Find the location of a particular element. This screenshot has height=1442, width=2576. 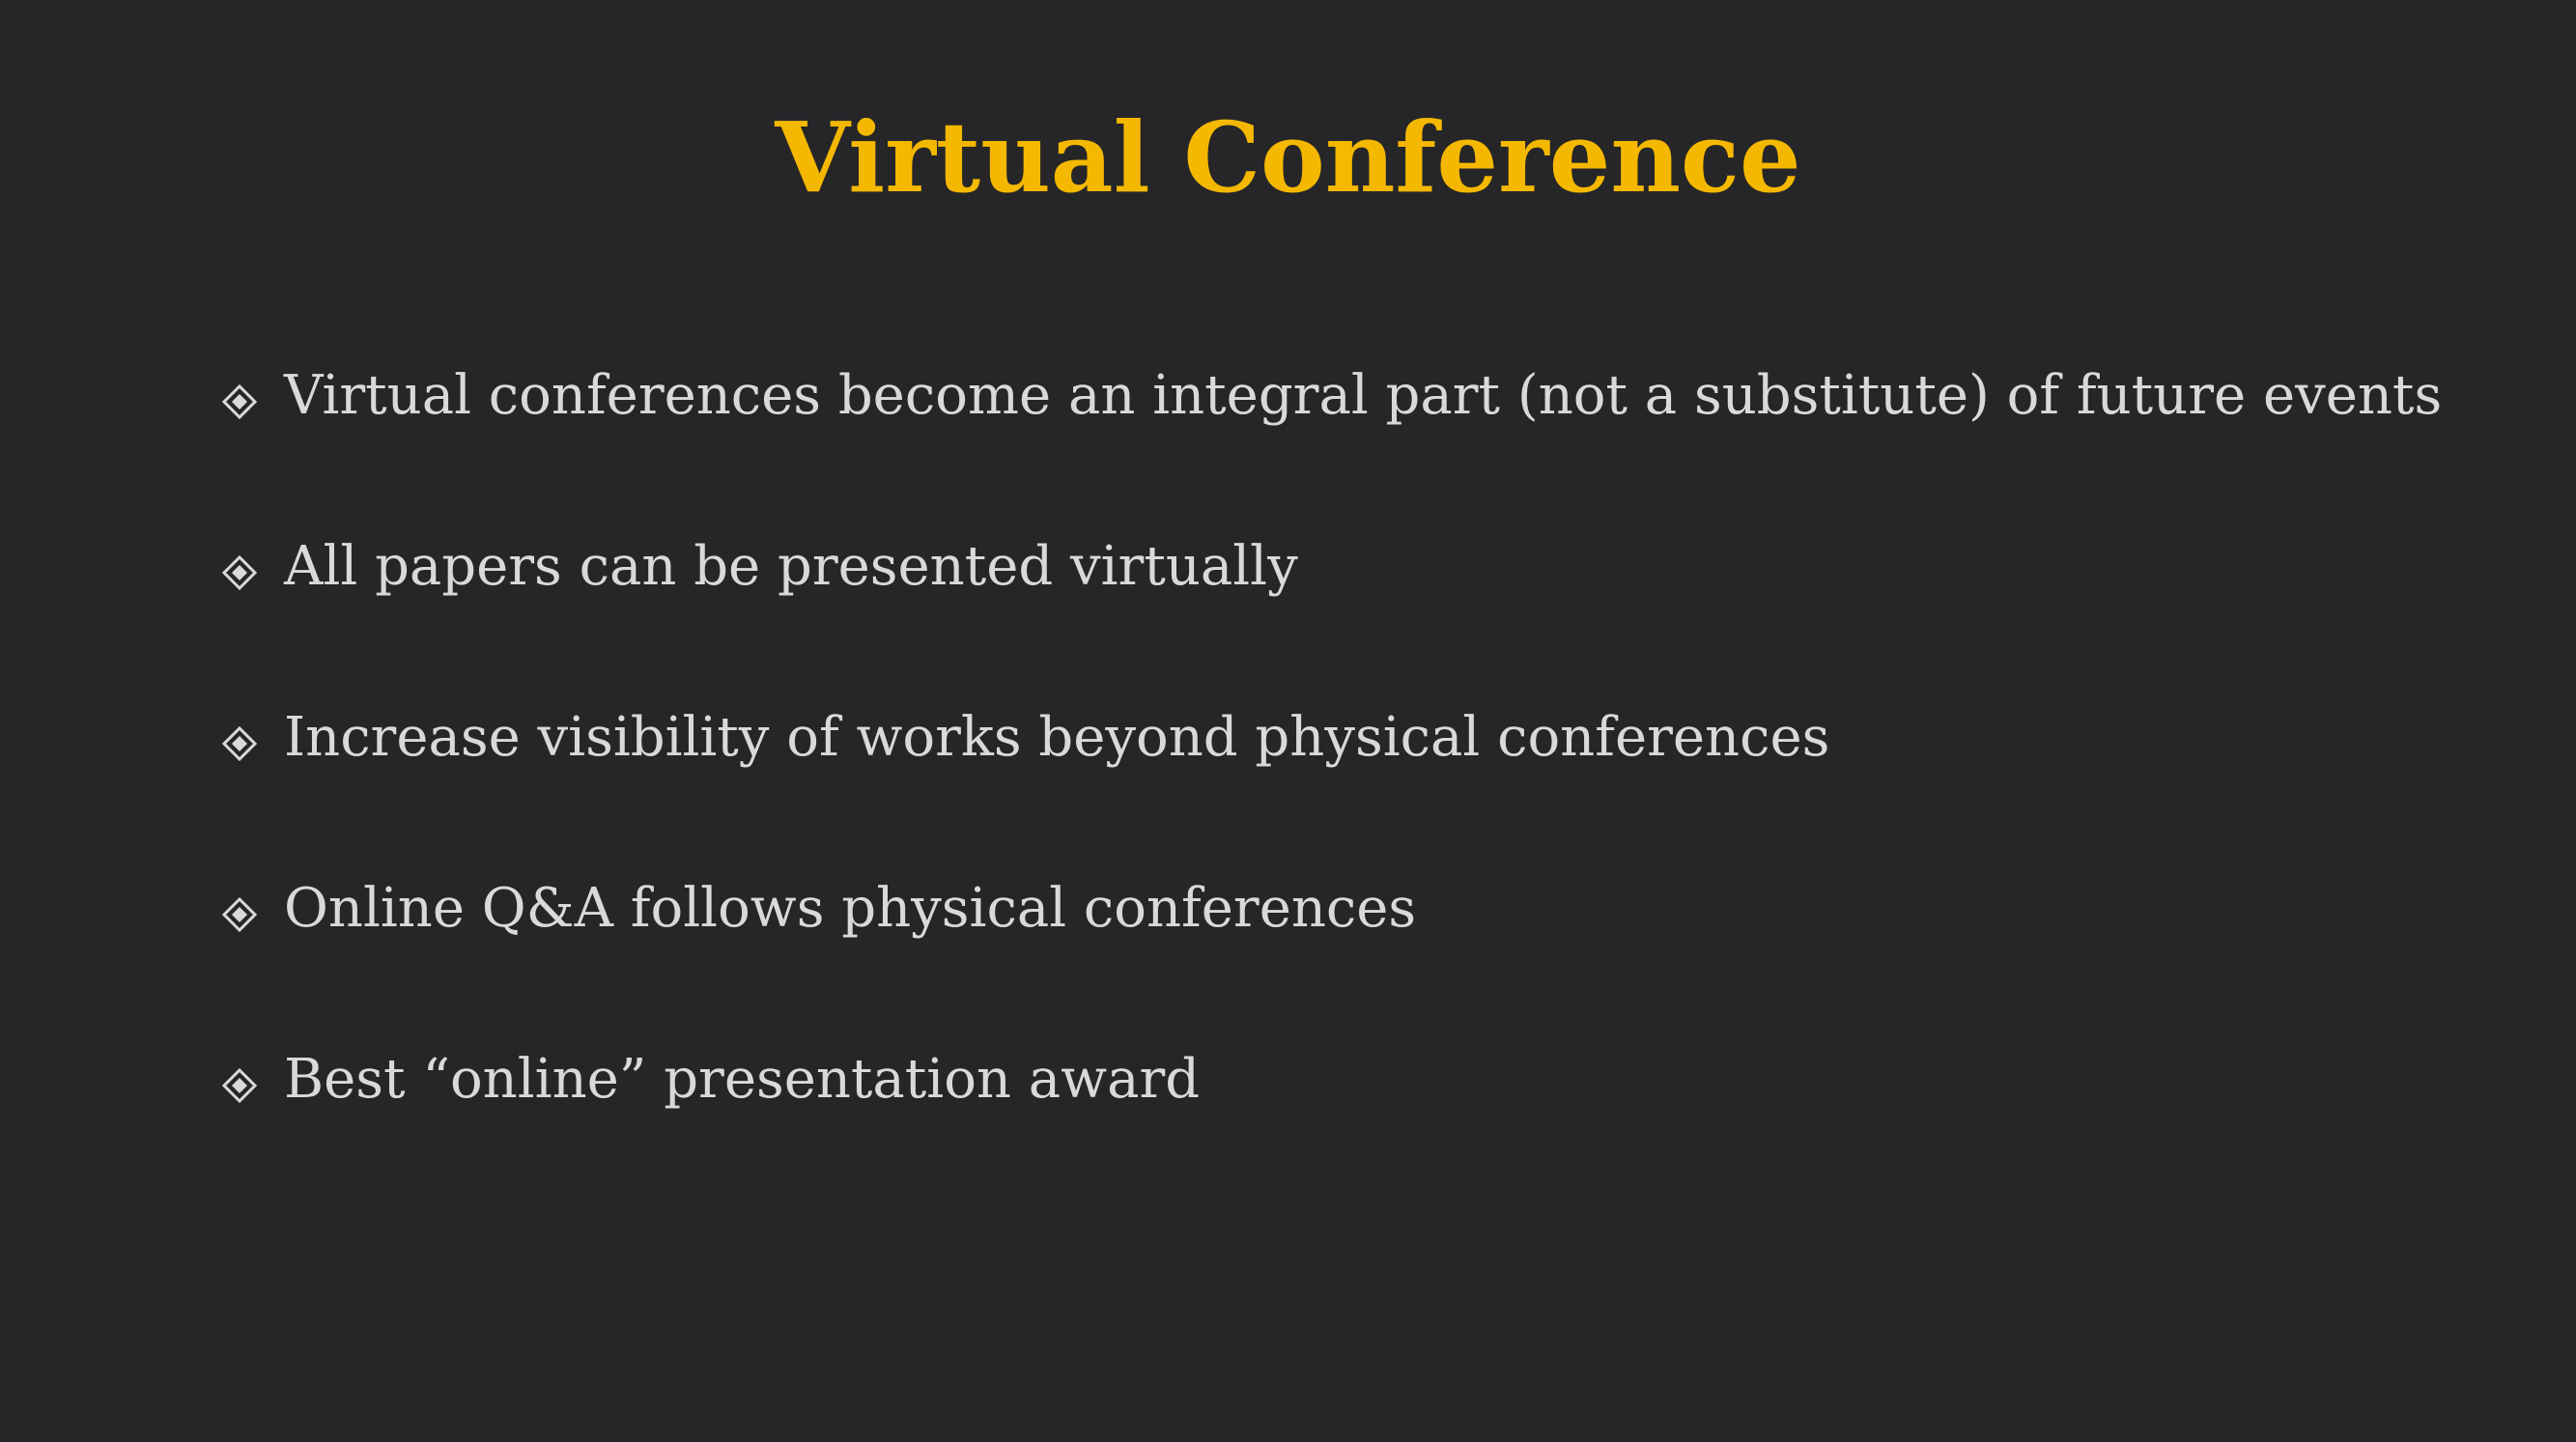

bullet-text: Online Q&A follows physical conferences is located at coordinates (850, 908).